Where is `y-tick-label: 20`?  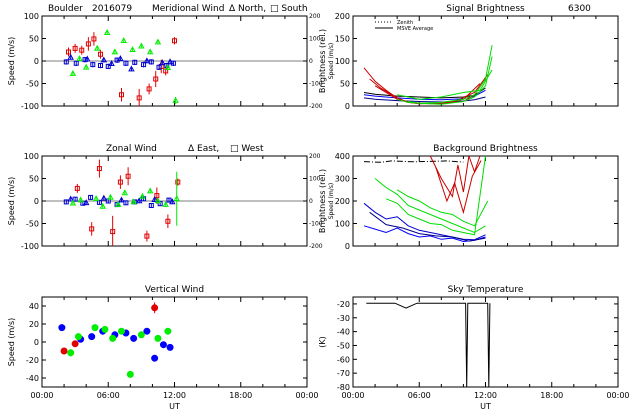
y-tick-label: 20 is located at coordinates (34, 324).